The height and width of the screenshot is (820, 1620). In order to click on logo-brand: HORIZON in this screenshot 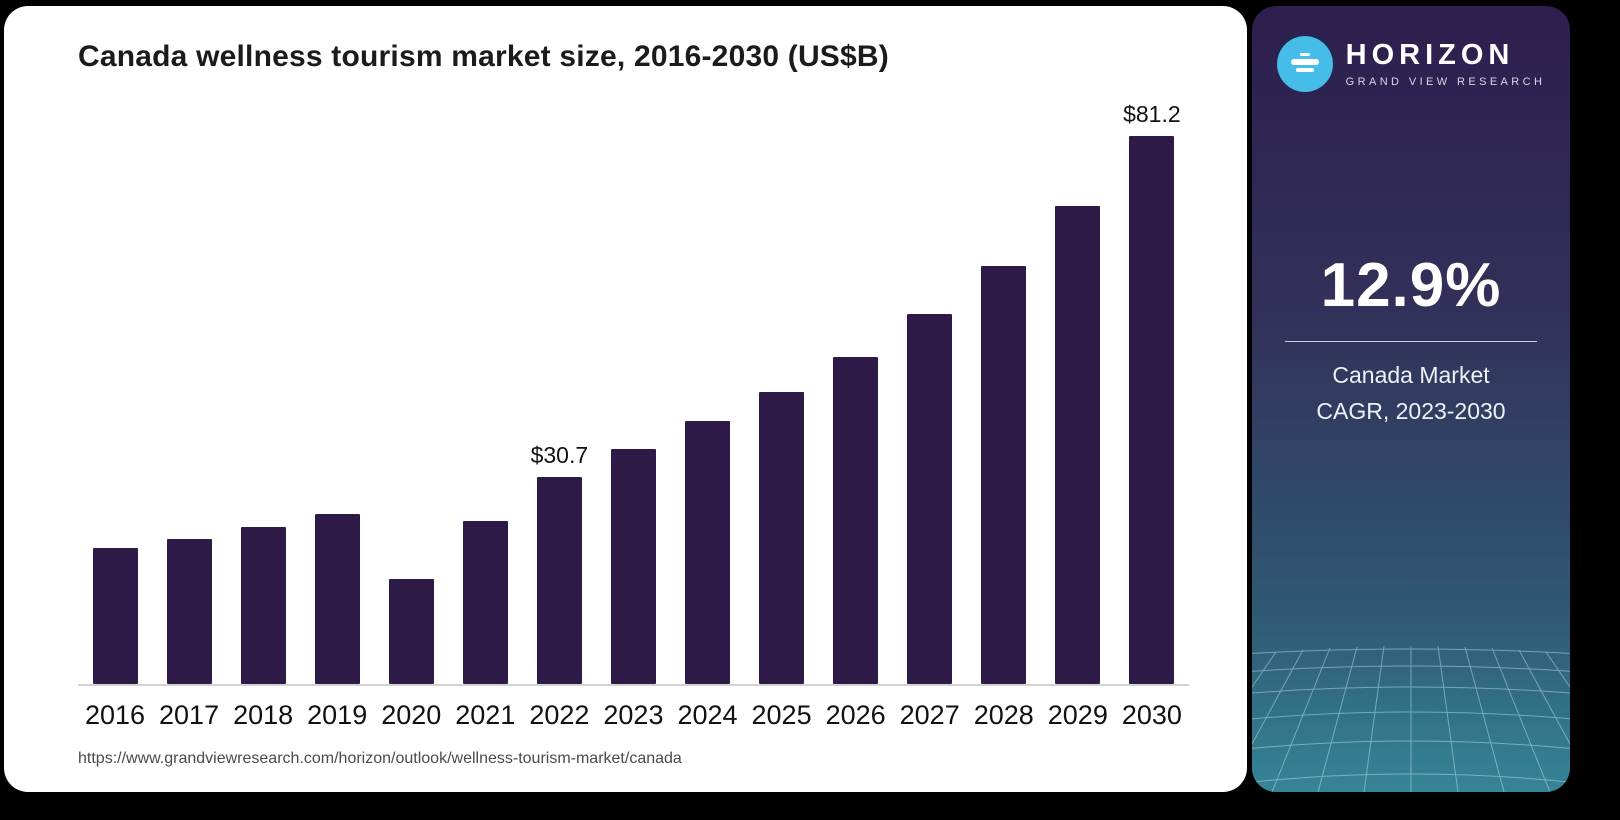, I will do `click(1430, 55)`.